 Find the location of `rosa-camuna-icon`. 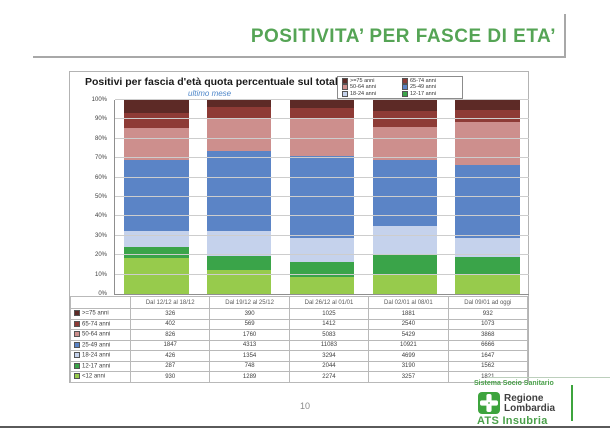

rosa-camuna-icon is located at coordinates (489, 403).